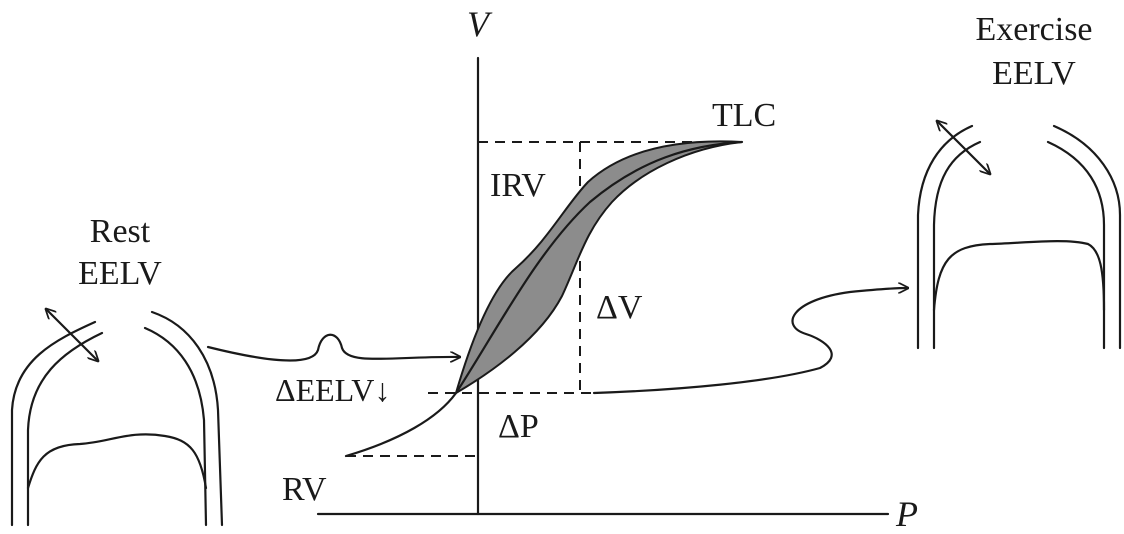 The image size is (1124, 534). I want to click on rest-arrow, so click(333, 347).